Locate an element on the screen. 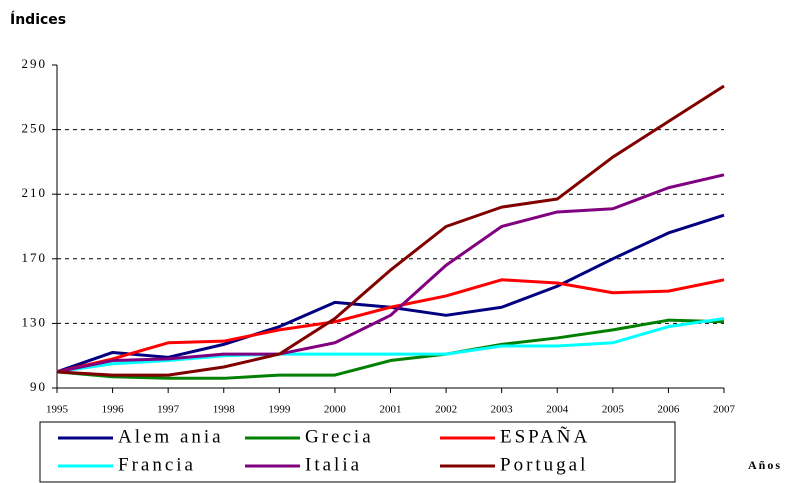  x-tick-label: 2001 is located at coordinates (391, 410).